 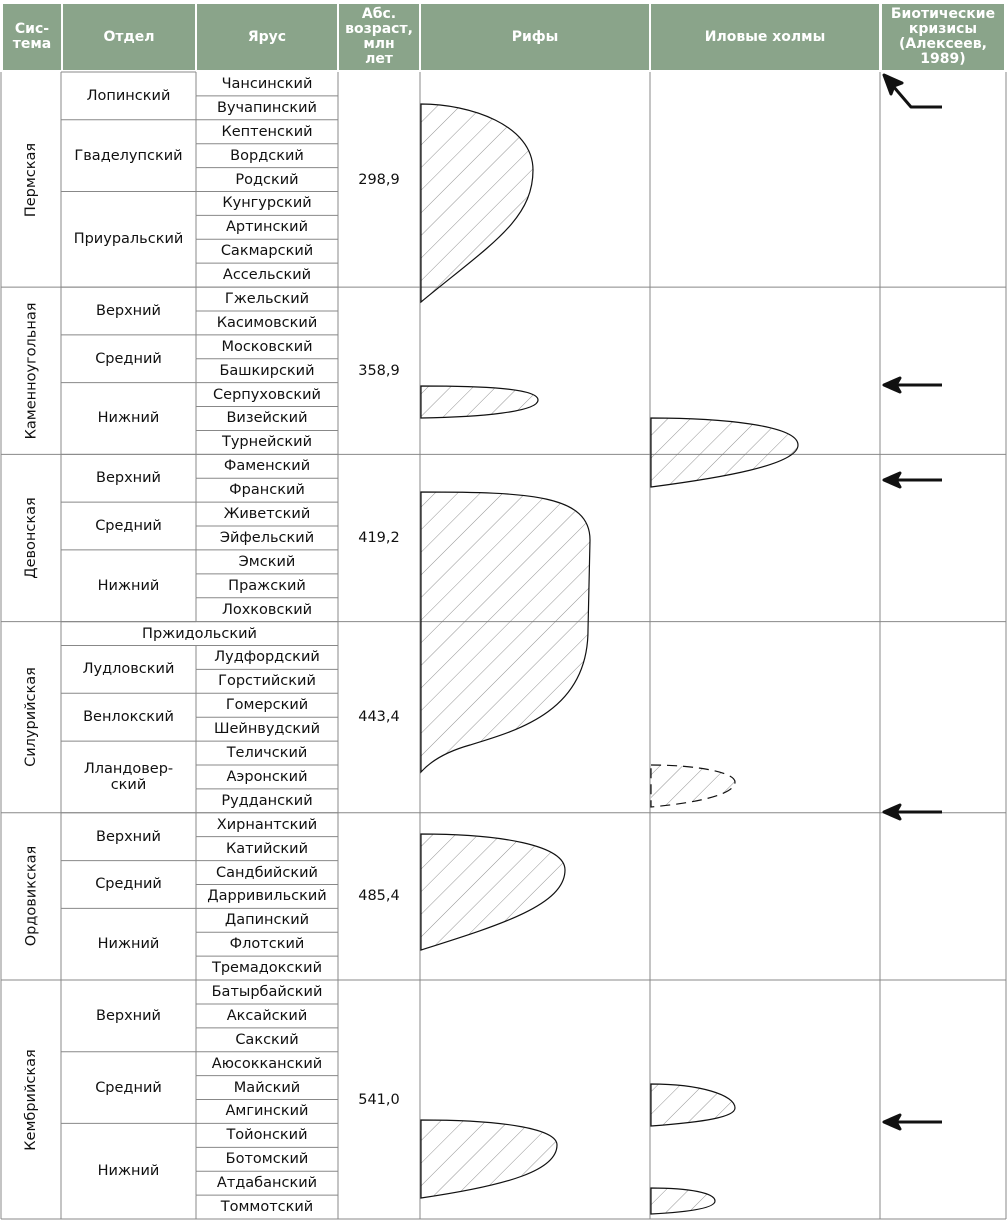 What do you see at coordinates (267, 1159) in the screenshot?
I see `stage-cell: Ботомский` at bounding box center [267, 1159].